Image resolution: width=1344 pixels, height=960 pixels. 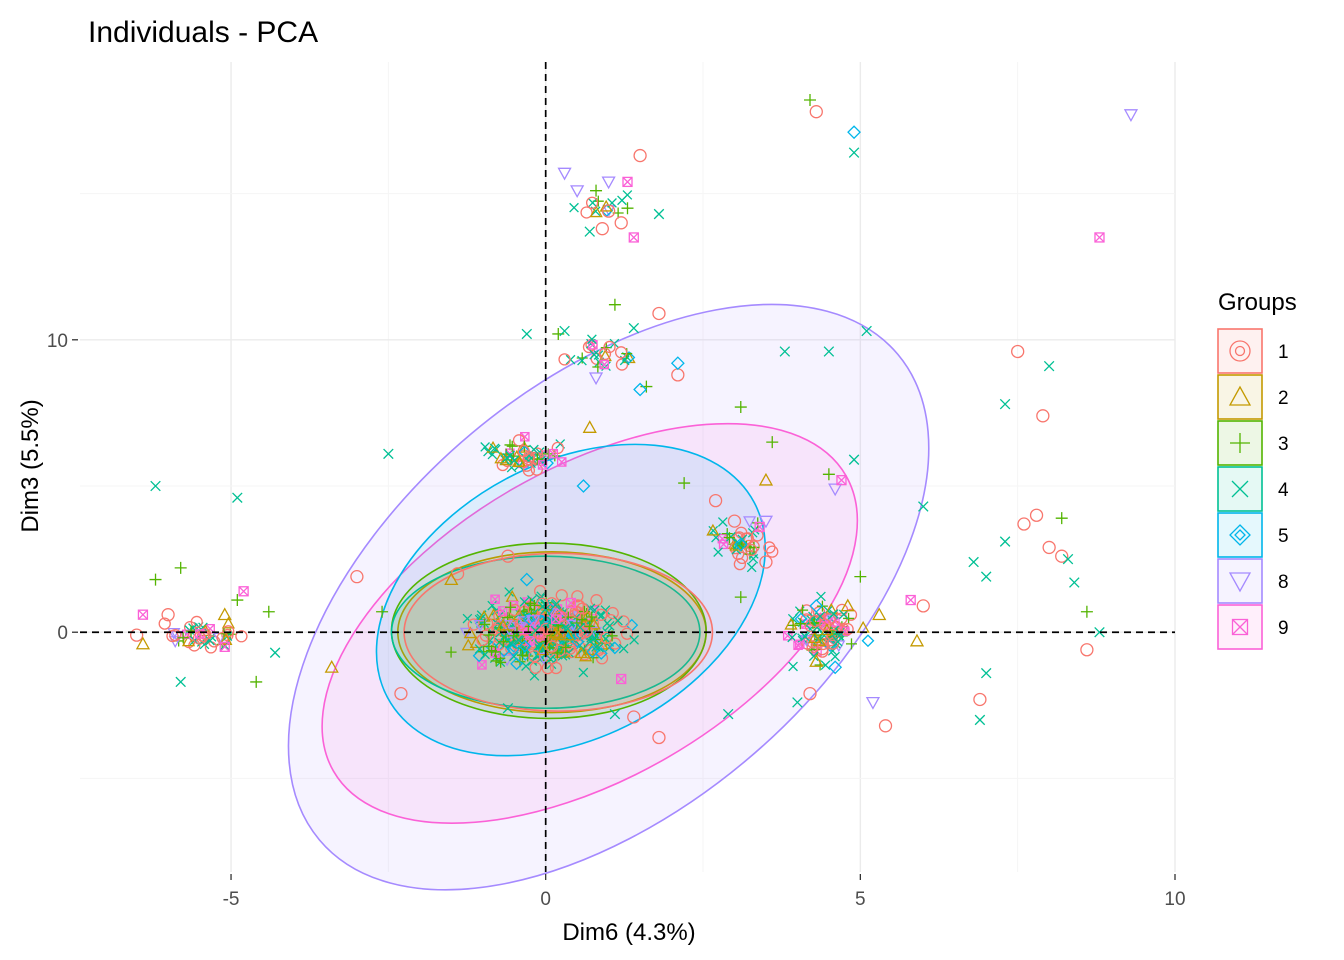 What do you see at coordinates (1283, 398) in the screenshot?
I see `legend-label-2: 2` at bounding box center [1283, 398].